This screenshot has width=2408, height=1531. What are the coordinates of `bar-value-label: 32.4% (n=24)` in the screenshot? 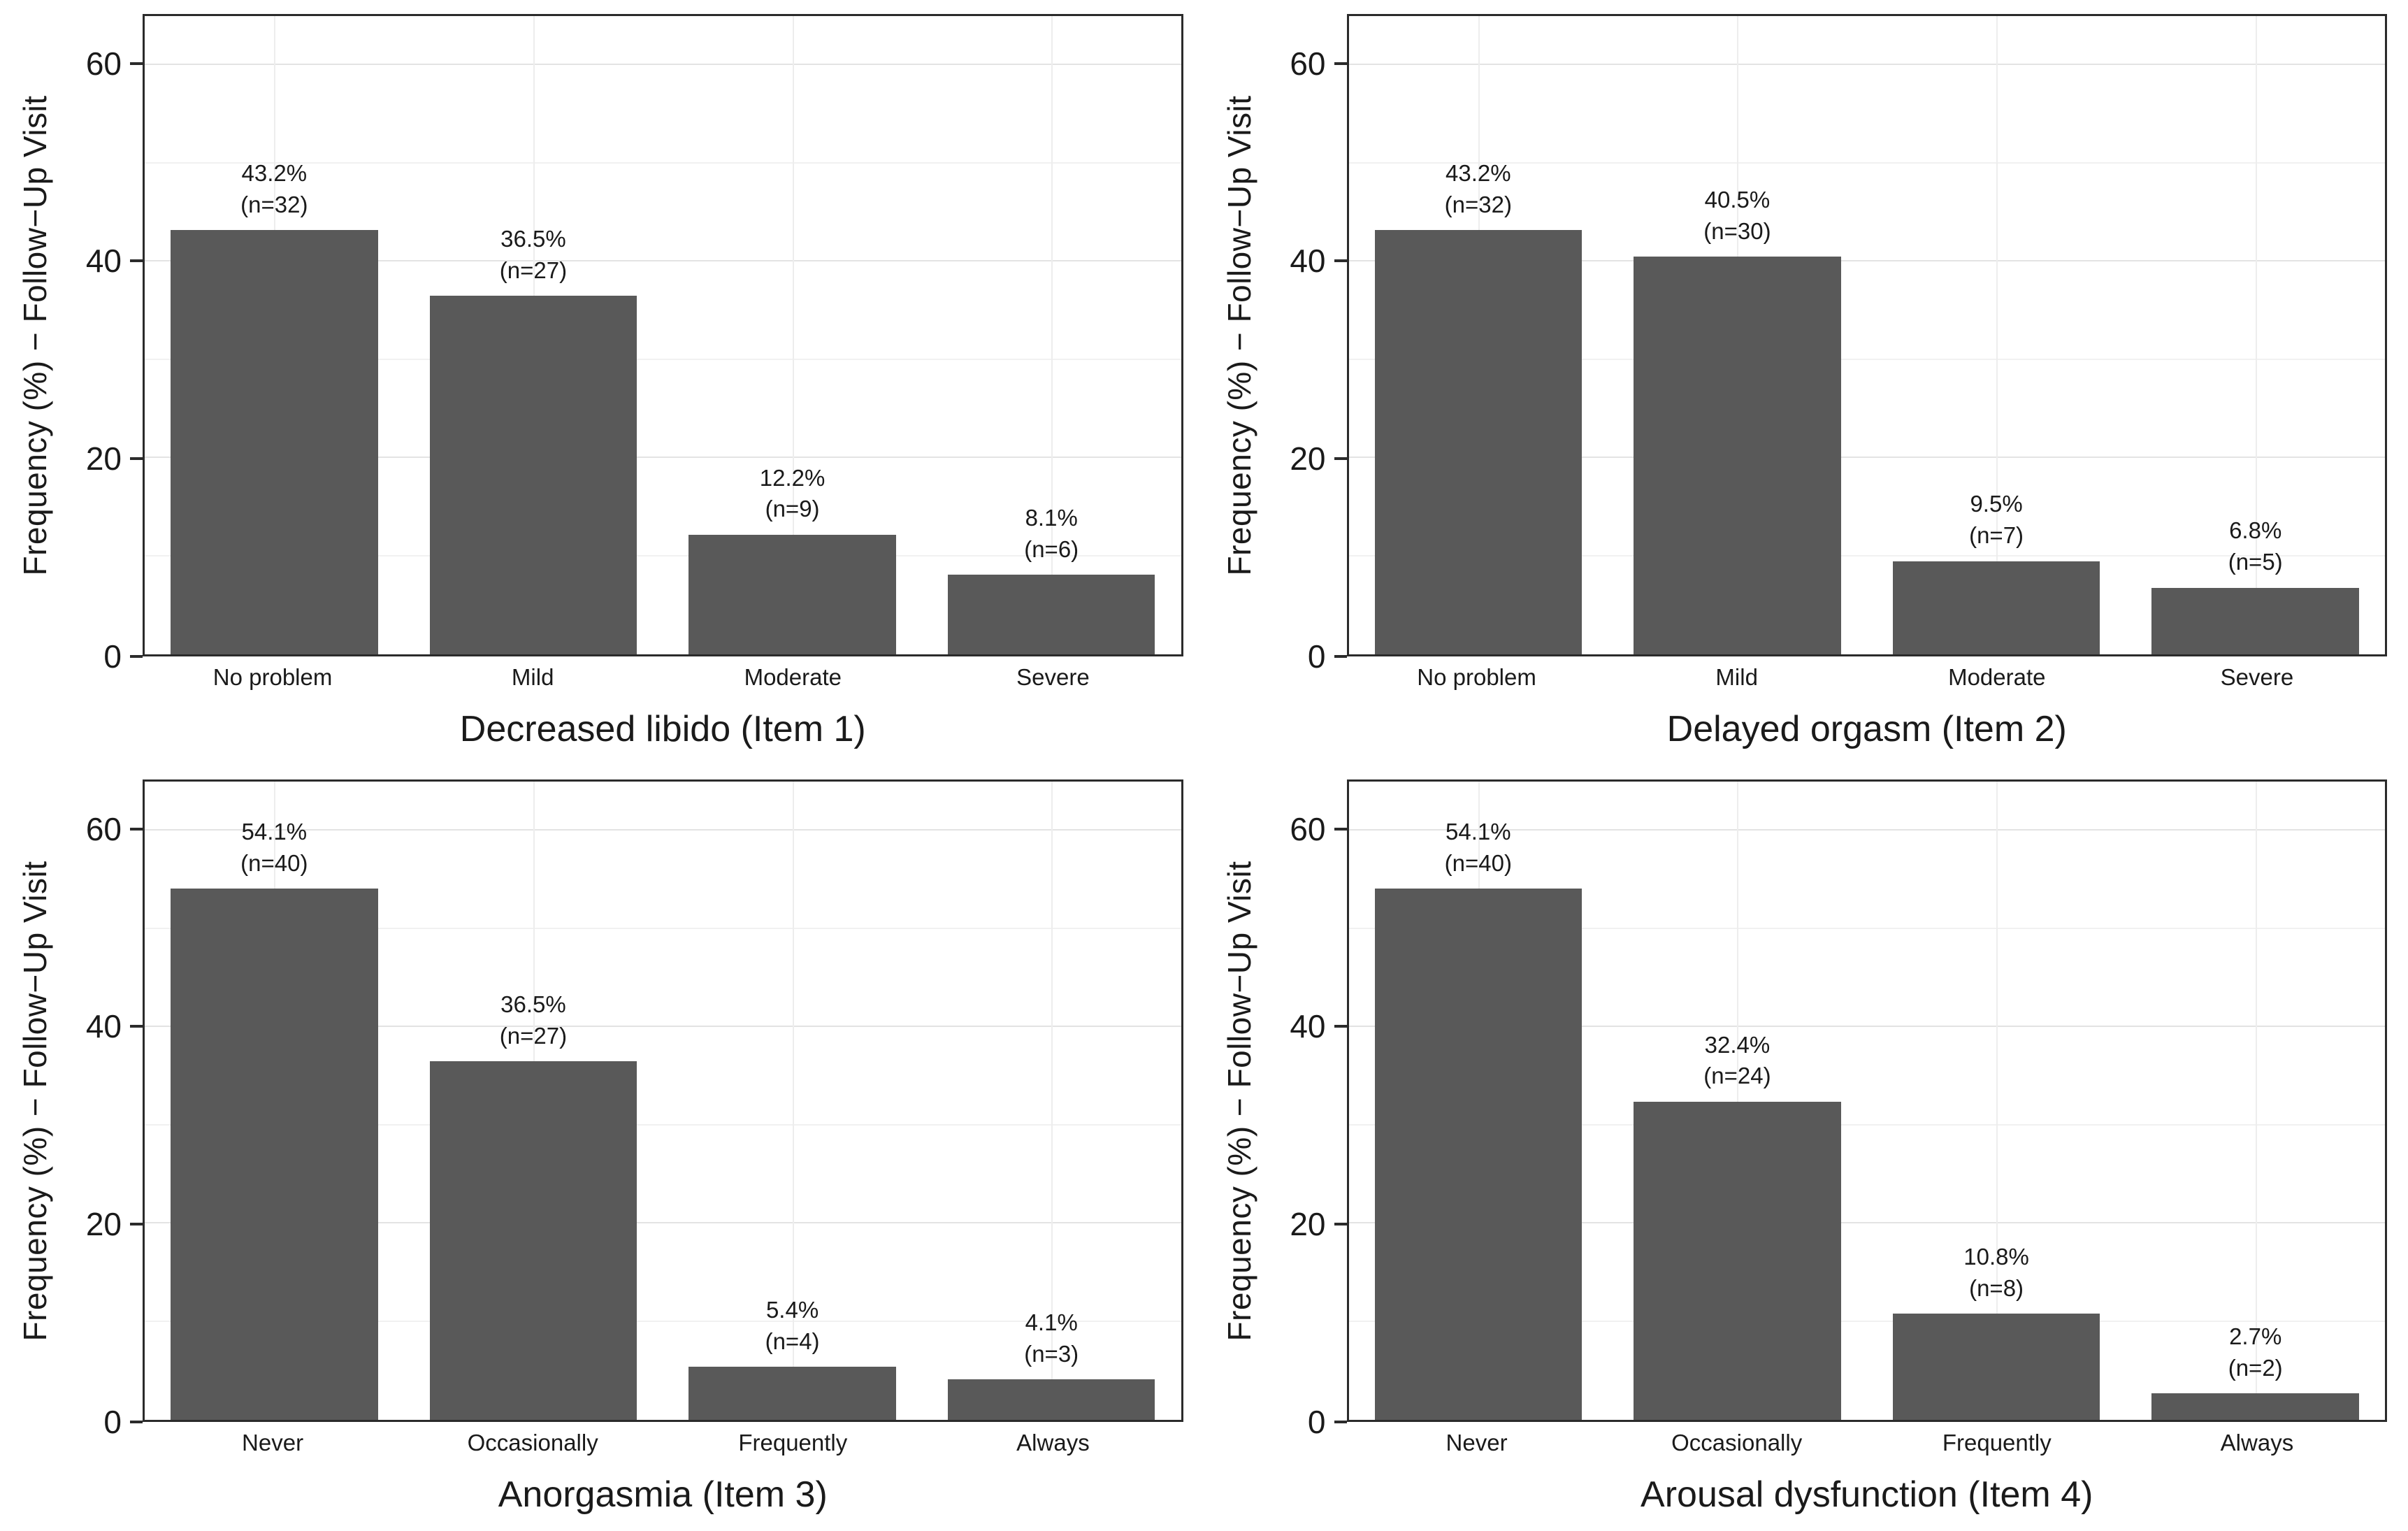 It's located at (1738, 1061).